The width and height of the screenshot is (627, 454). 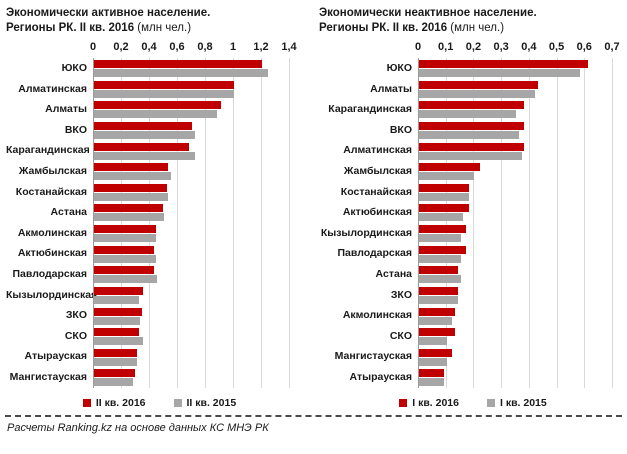 What do you see at coordinates (68, 212) in the screenshot?
I see `category-label: Астана` at bounding box center [68, 212].